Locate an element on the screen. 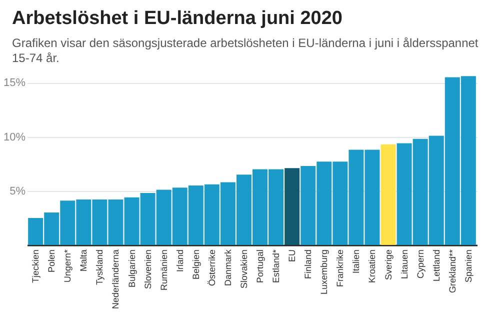  chart-title: Arbetslöshet i EU-länderna juni 2020 is located at coordinates (178, 19).